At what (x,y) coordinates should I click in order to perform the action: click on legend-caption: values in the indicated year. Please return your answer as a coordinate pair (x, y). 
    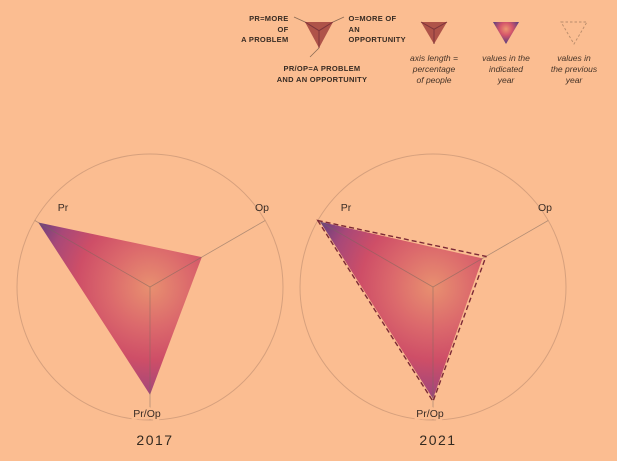
    Looking at the image, I should click on (506, 69).